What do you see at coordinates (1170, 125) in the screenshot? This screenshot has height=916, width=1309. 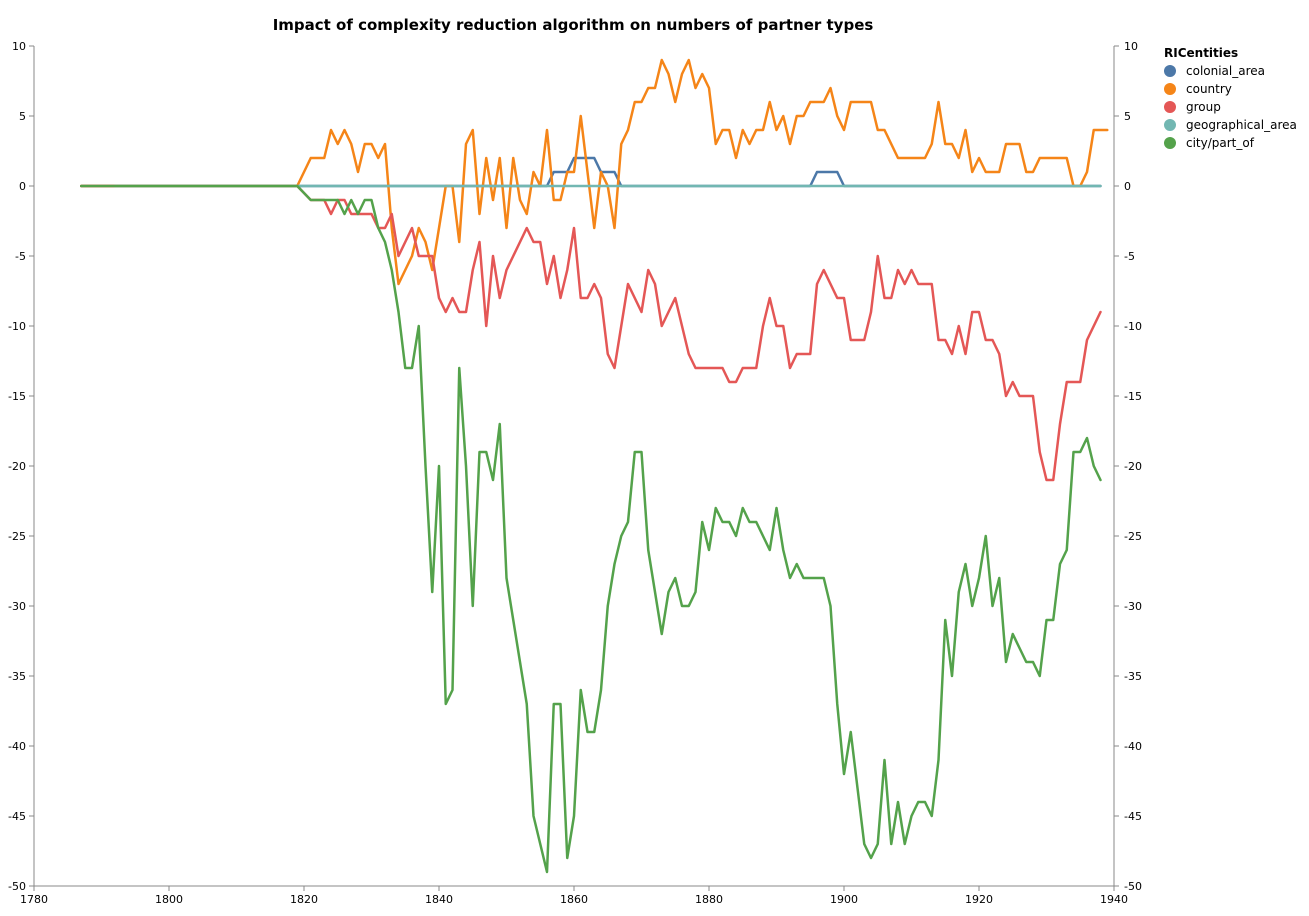 I see `legend-swatch-geographical-area` at bounding box center [1170, 125].